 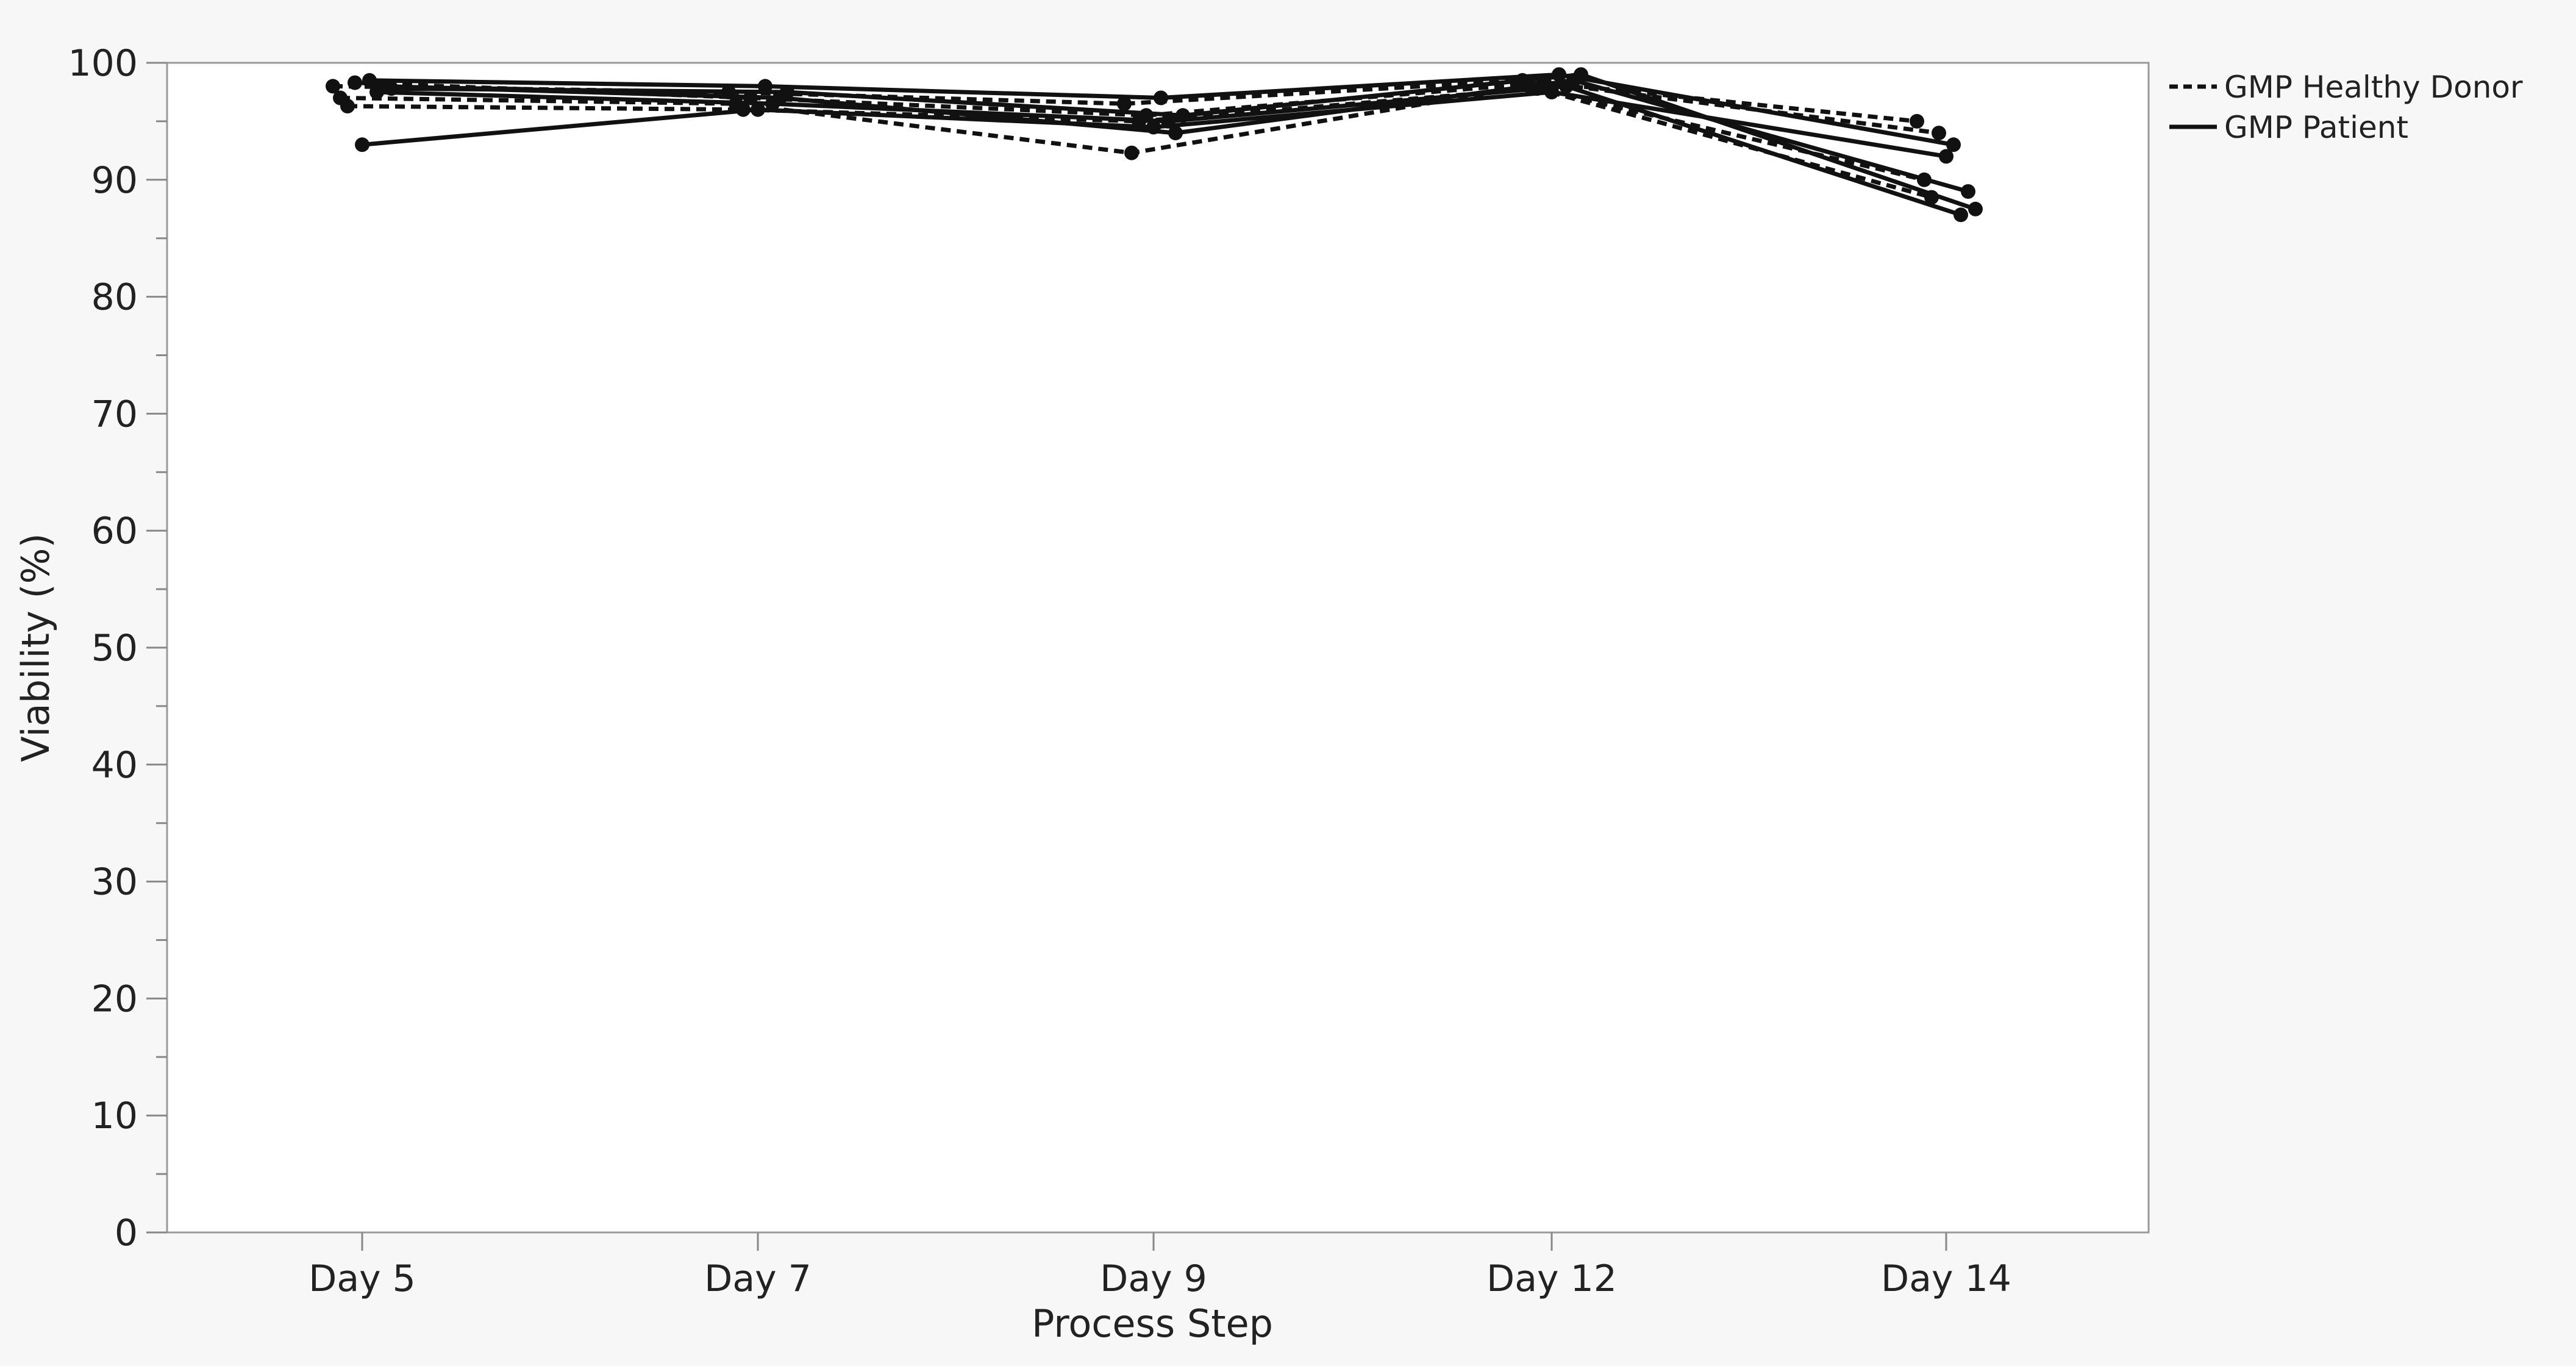 I want to click on x-tick-label: Day 14, so click(x=1946, y=1278).